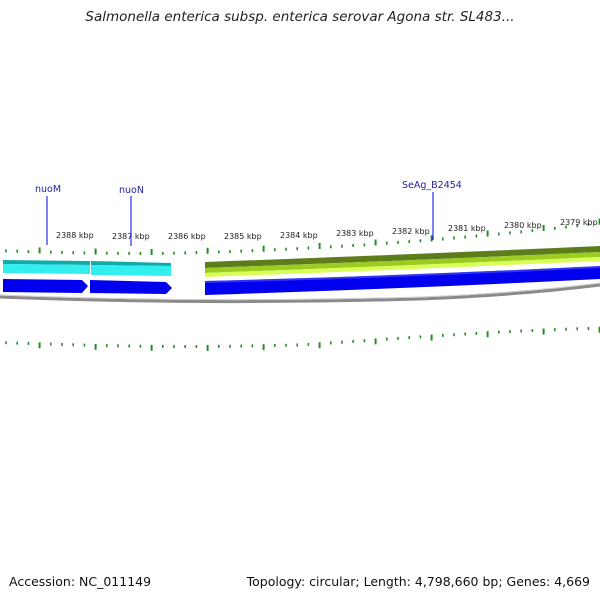  Describe the element at coordinates (46, 269) in the screenshot. I see `cyan-band` at that location.